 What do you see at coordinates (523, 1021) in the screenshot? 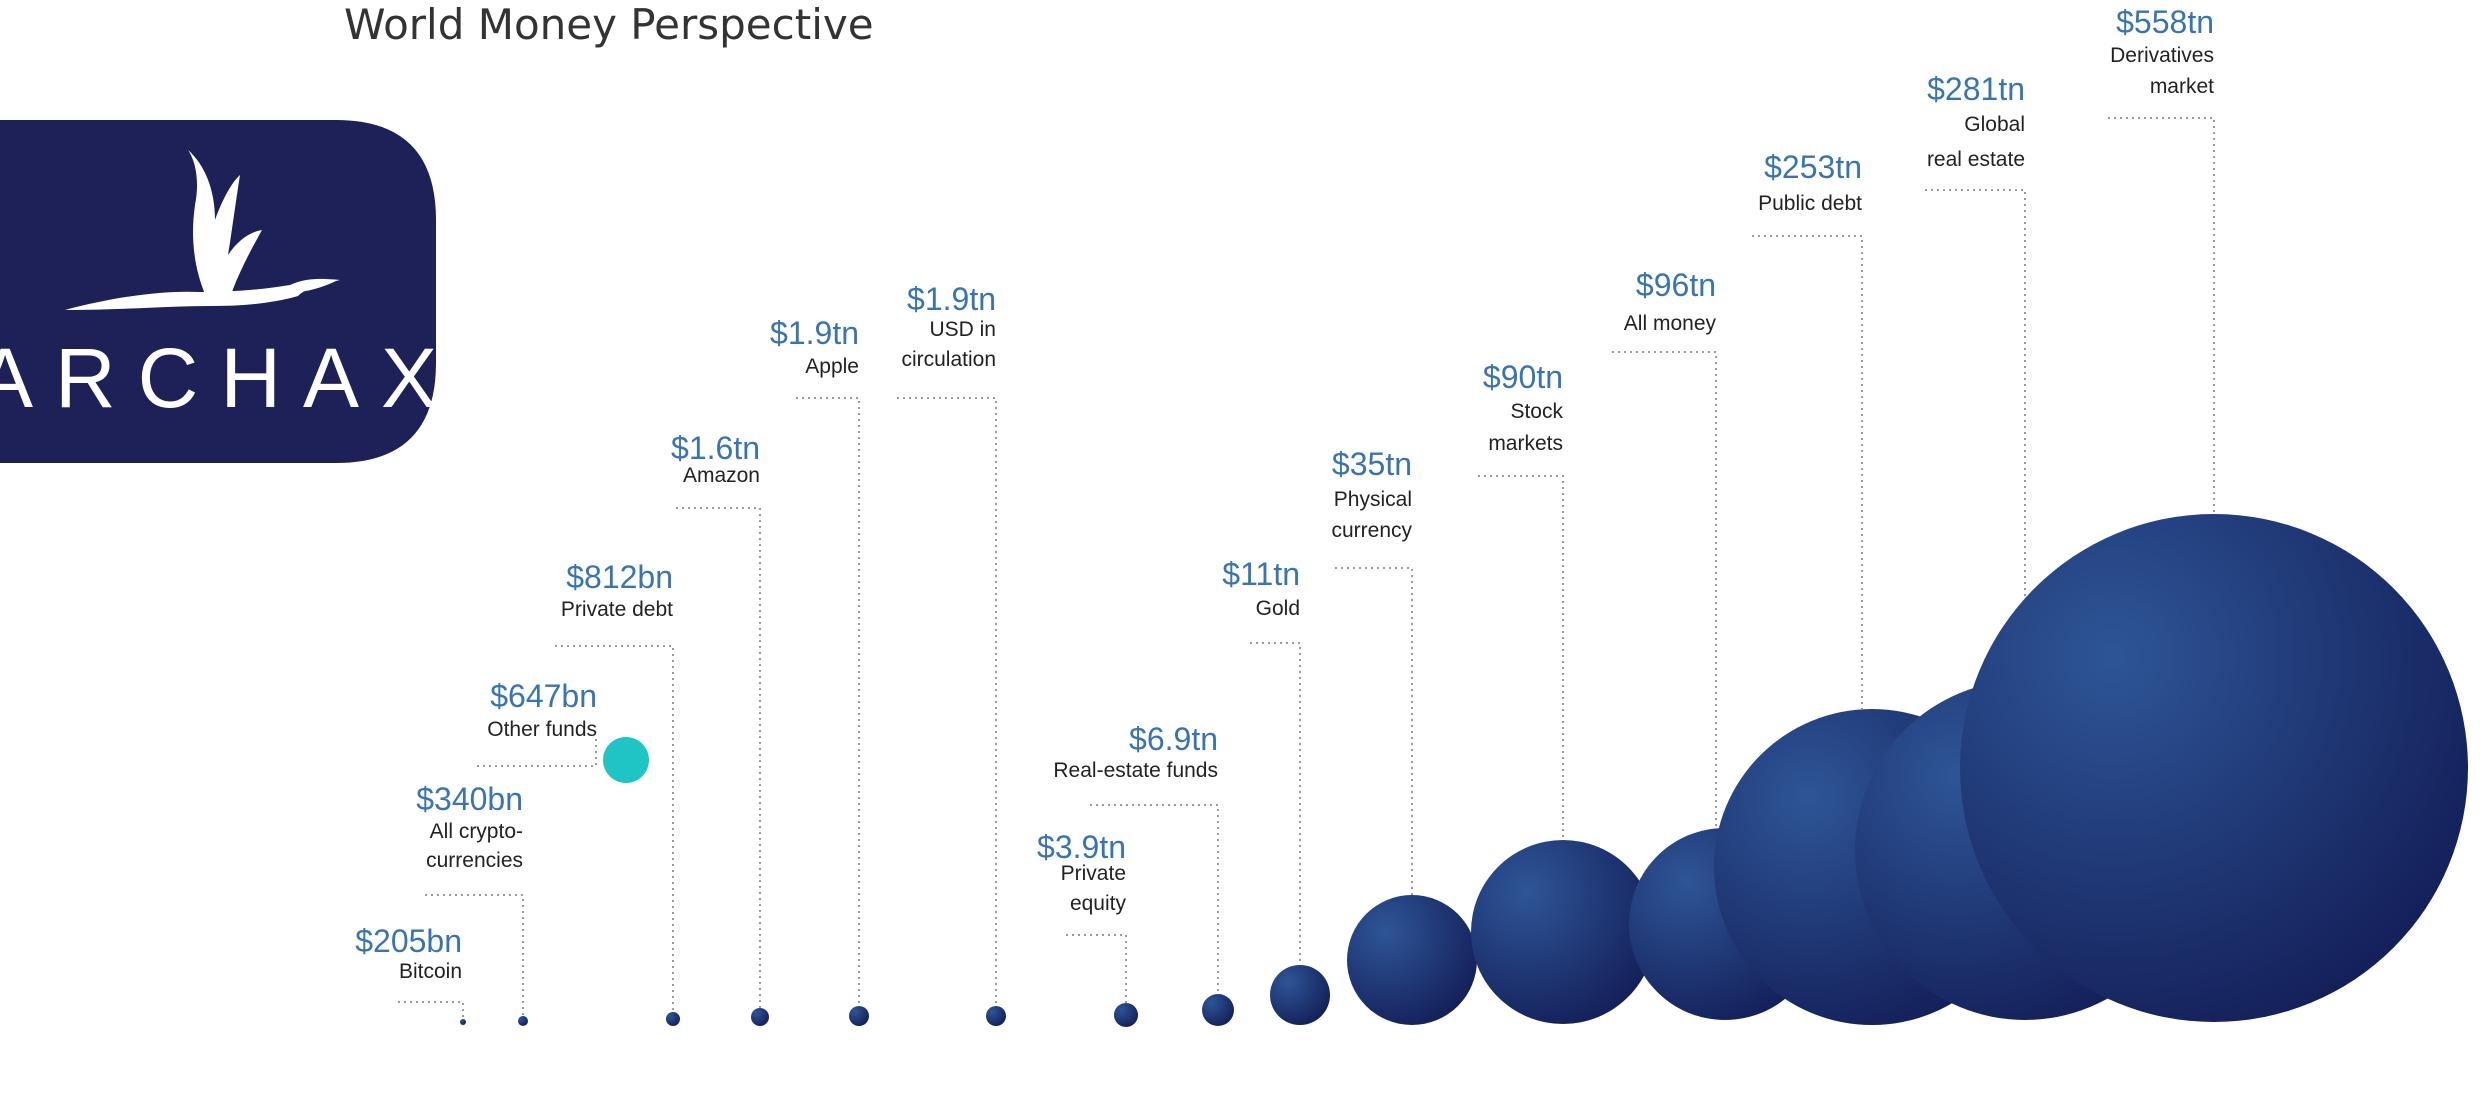
I see `bubble-all-crypto-currencies` at bounding box center [523, 1021].